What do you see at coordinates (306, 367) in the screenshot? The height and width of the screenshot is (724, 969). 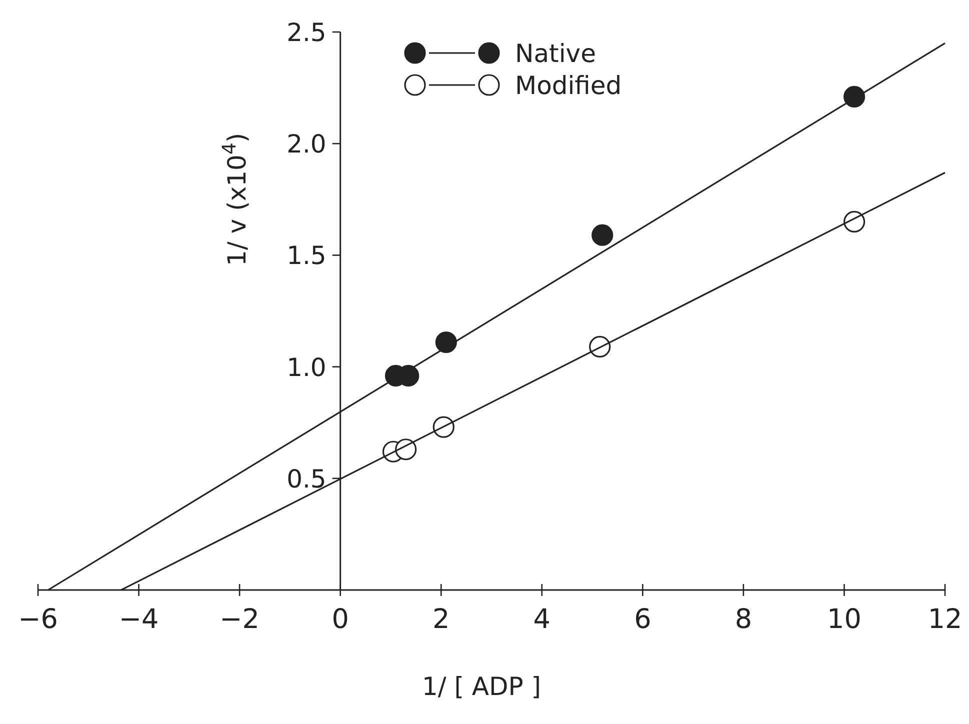 I see `y-tick-label: 1.0` at bounding box center [306, 367].